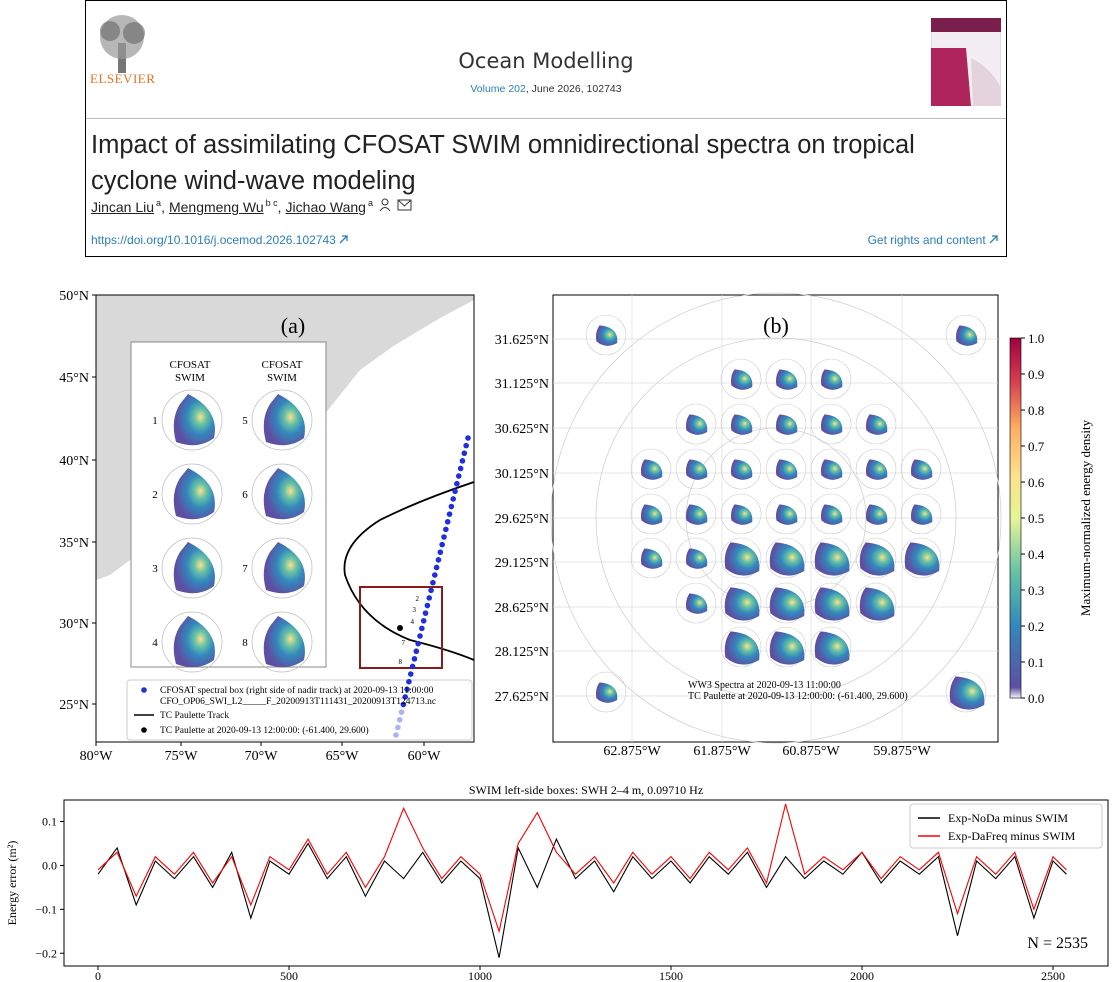 Image resolution: width=1118 pixels, height=982 pixels. What do you see at coordinates (1015, 518) in the screenshot?
I see `colorbar` at bounding box center [1015, 518].